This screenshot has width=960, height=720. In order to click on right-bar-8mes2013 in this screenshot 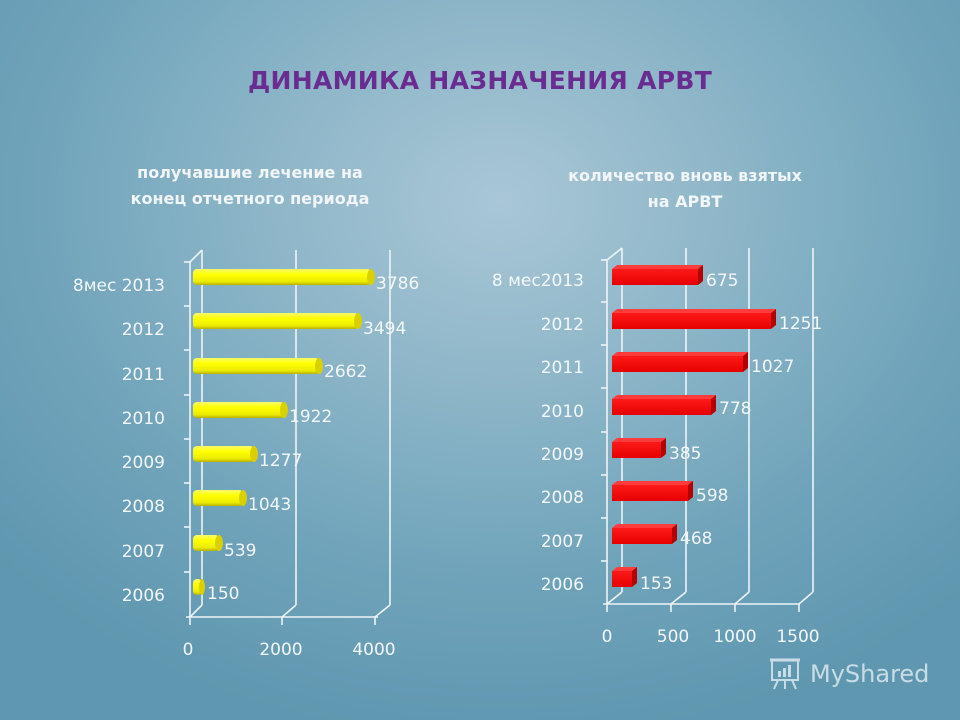, I will do `click(657, 275)`.